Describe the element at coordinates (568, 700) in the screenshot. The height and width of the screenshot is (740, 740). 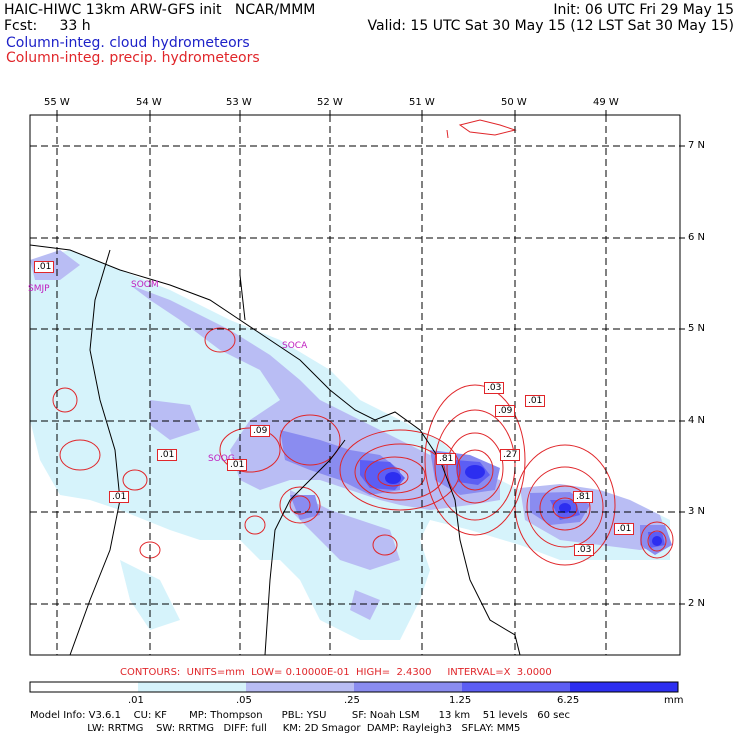
I see `colorbar-tick: 6.25` at that location.